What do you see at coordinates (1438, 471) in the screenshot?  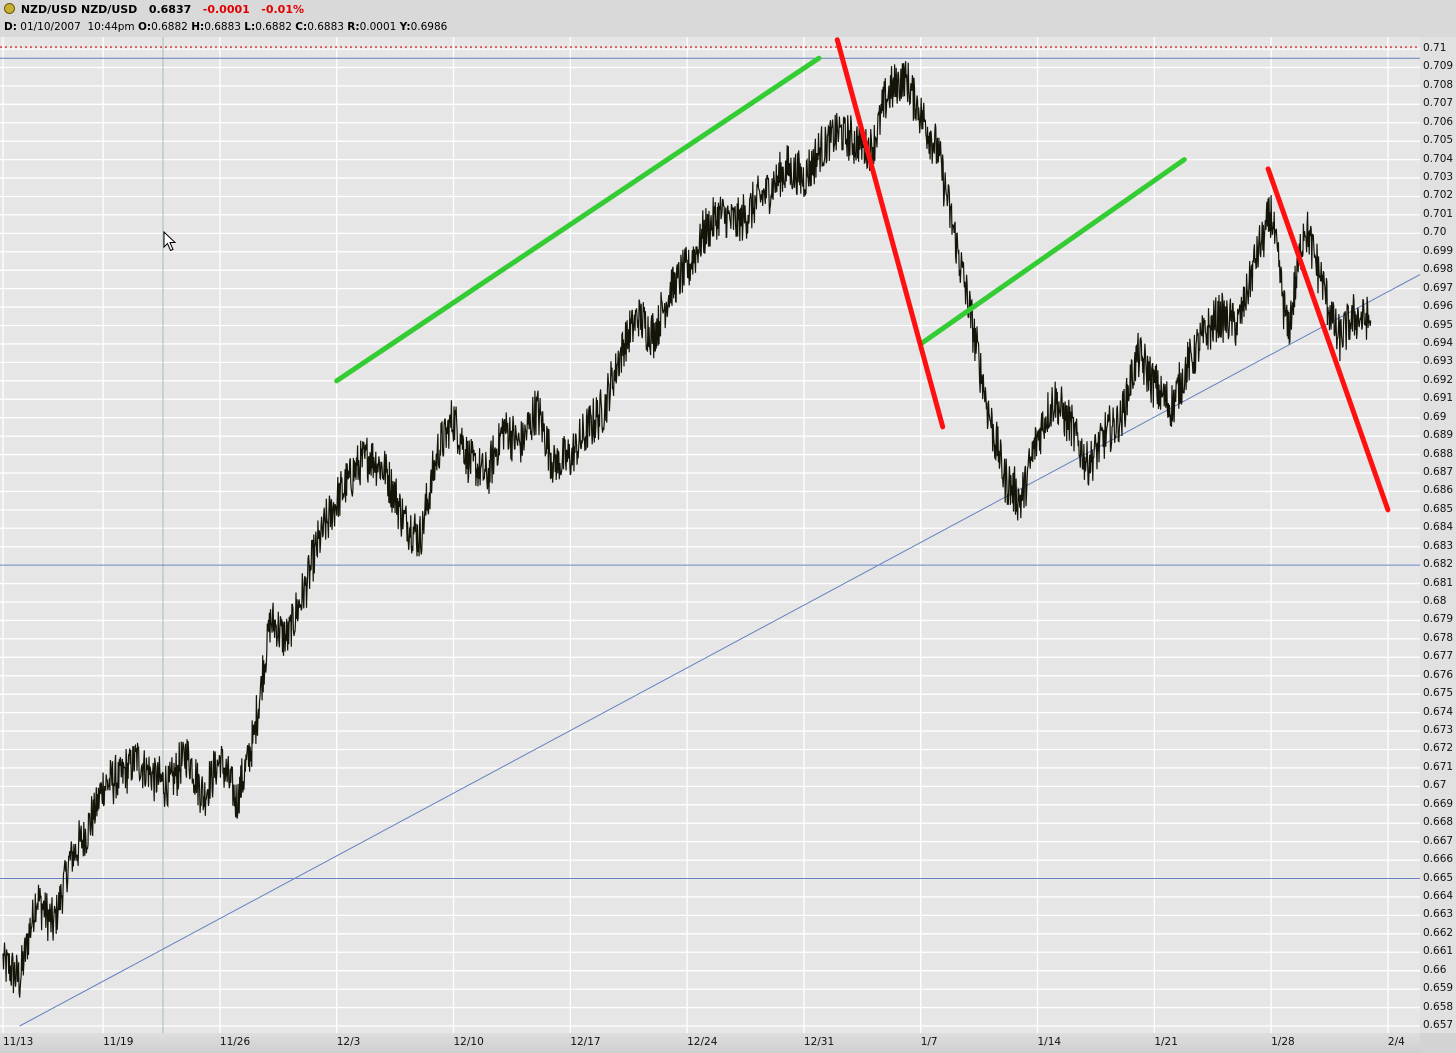 I see `price-axis-label: 0.687` at bounding box center [1438, 471].